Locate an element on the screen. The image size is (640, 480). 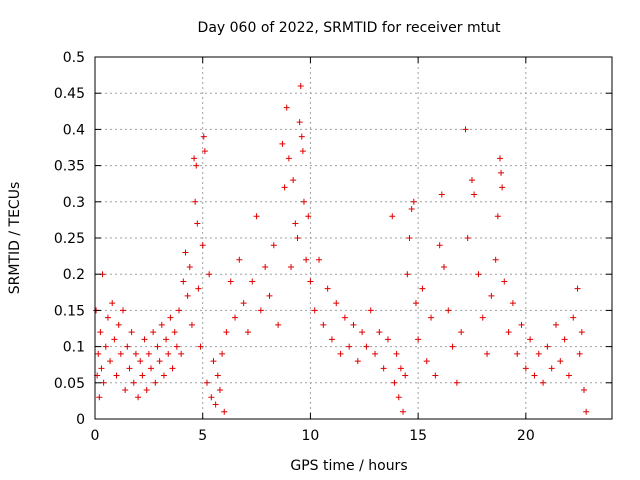
x-axis-label: GPS time / hours is located at coordinates (348, 466).